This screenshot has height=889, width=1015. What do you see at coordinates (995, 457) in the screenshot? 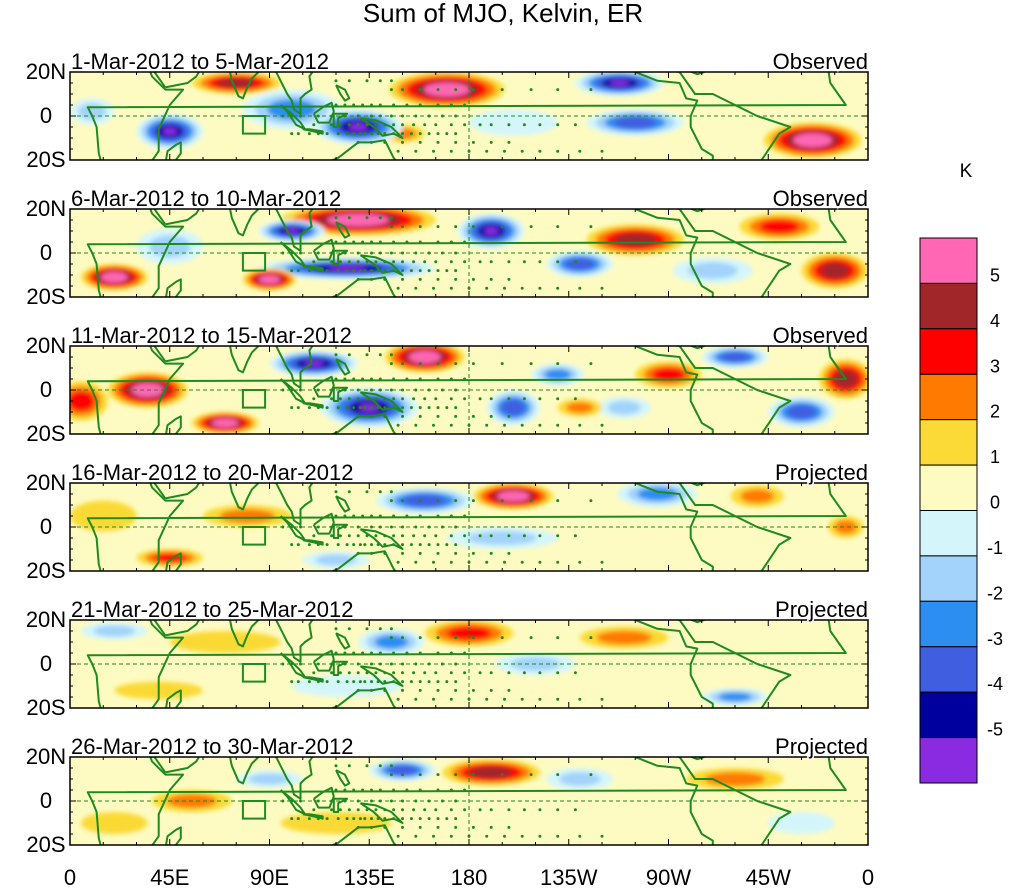
I see `colorbar-label: 1` at bounding box center [995, 457].